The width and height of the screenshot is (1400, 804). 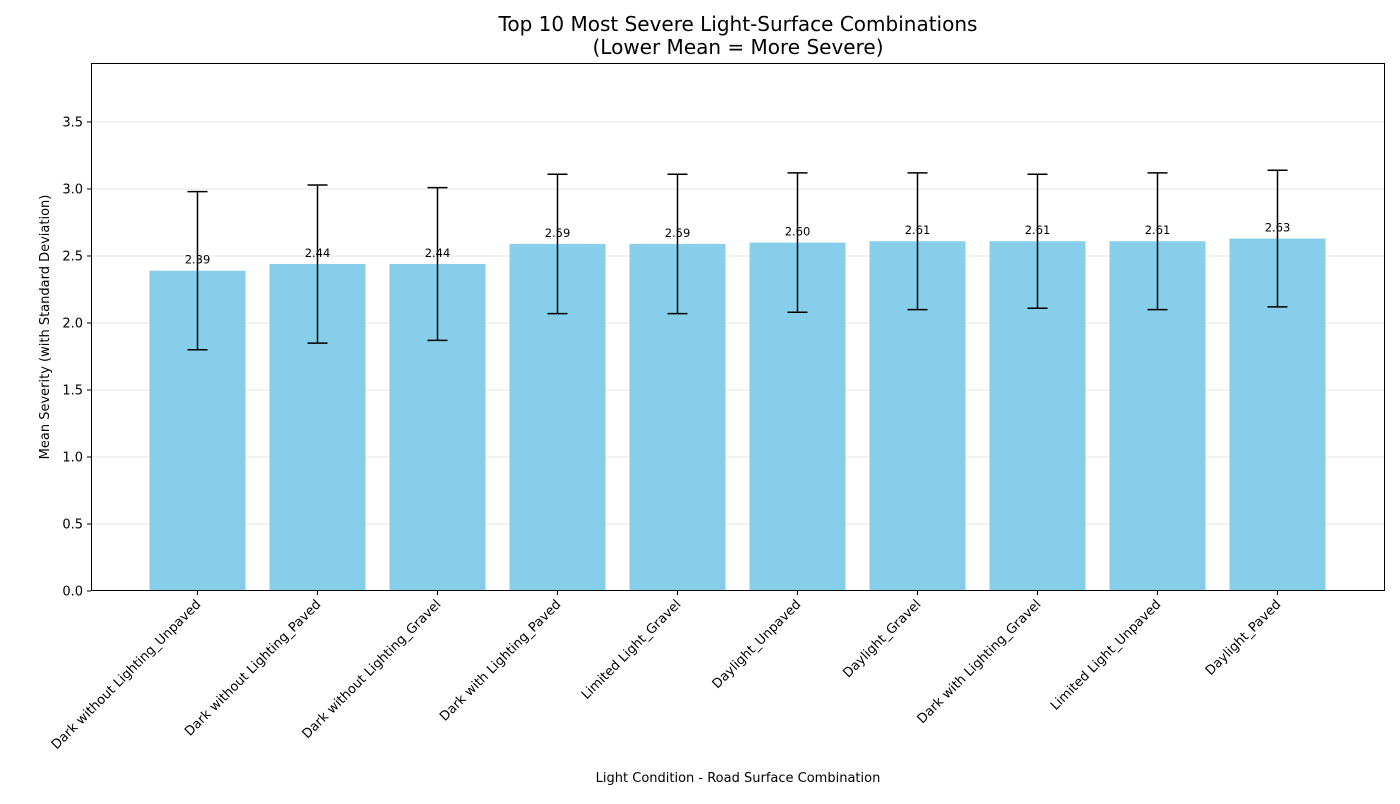 What do you see at coordinates (1243, 637) in the screenshot?
I see `x-tick-label: Daylight_Paved` at bounding box center [1243, 637].